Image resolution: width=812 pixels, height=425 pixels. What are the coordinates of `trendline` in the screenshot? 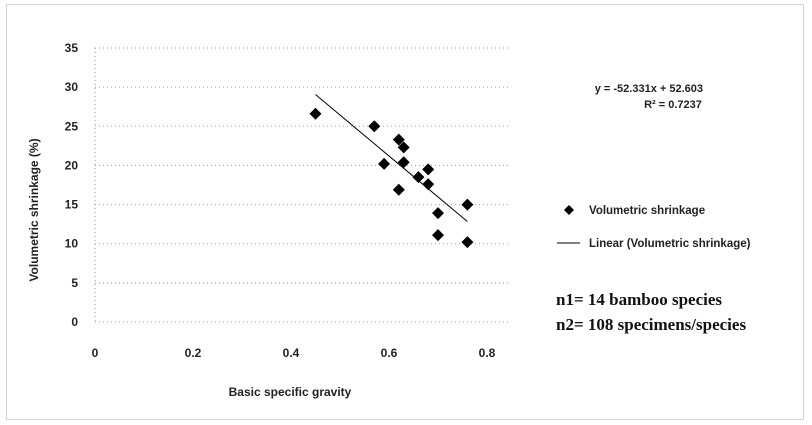 It's located at (391, 158).